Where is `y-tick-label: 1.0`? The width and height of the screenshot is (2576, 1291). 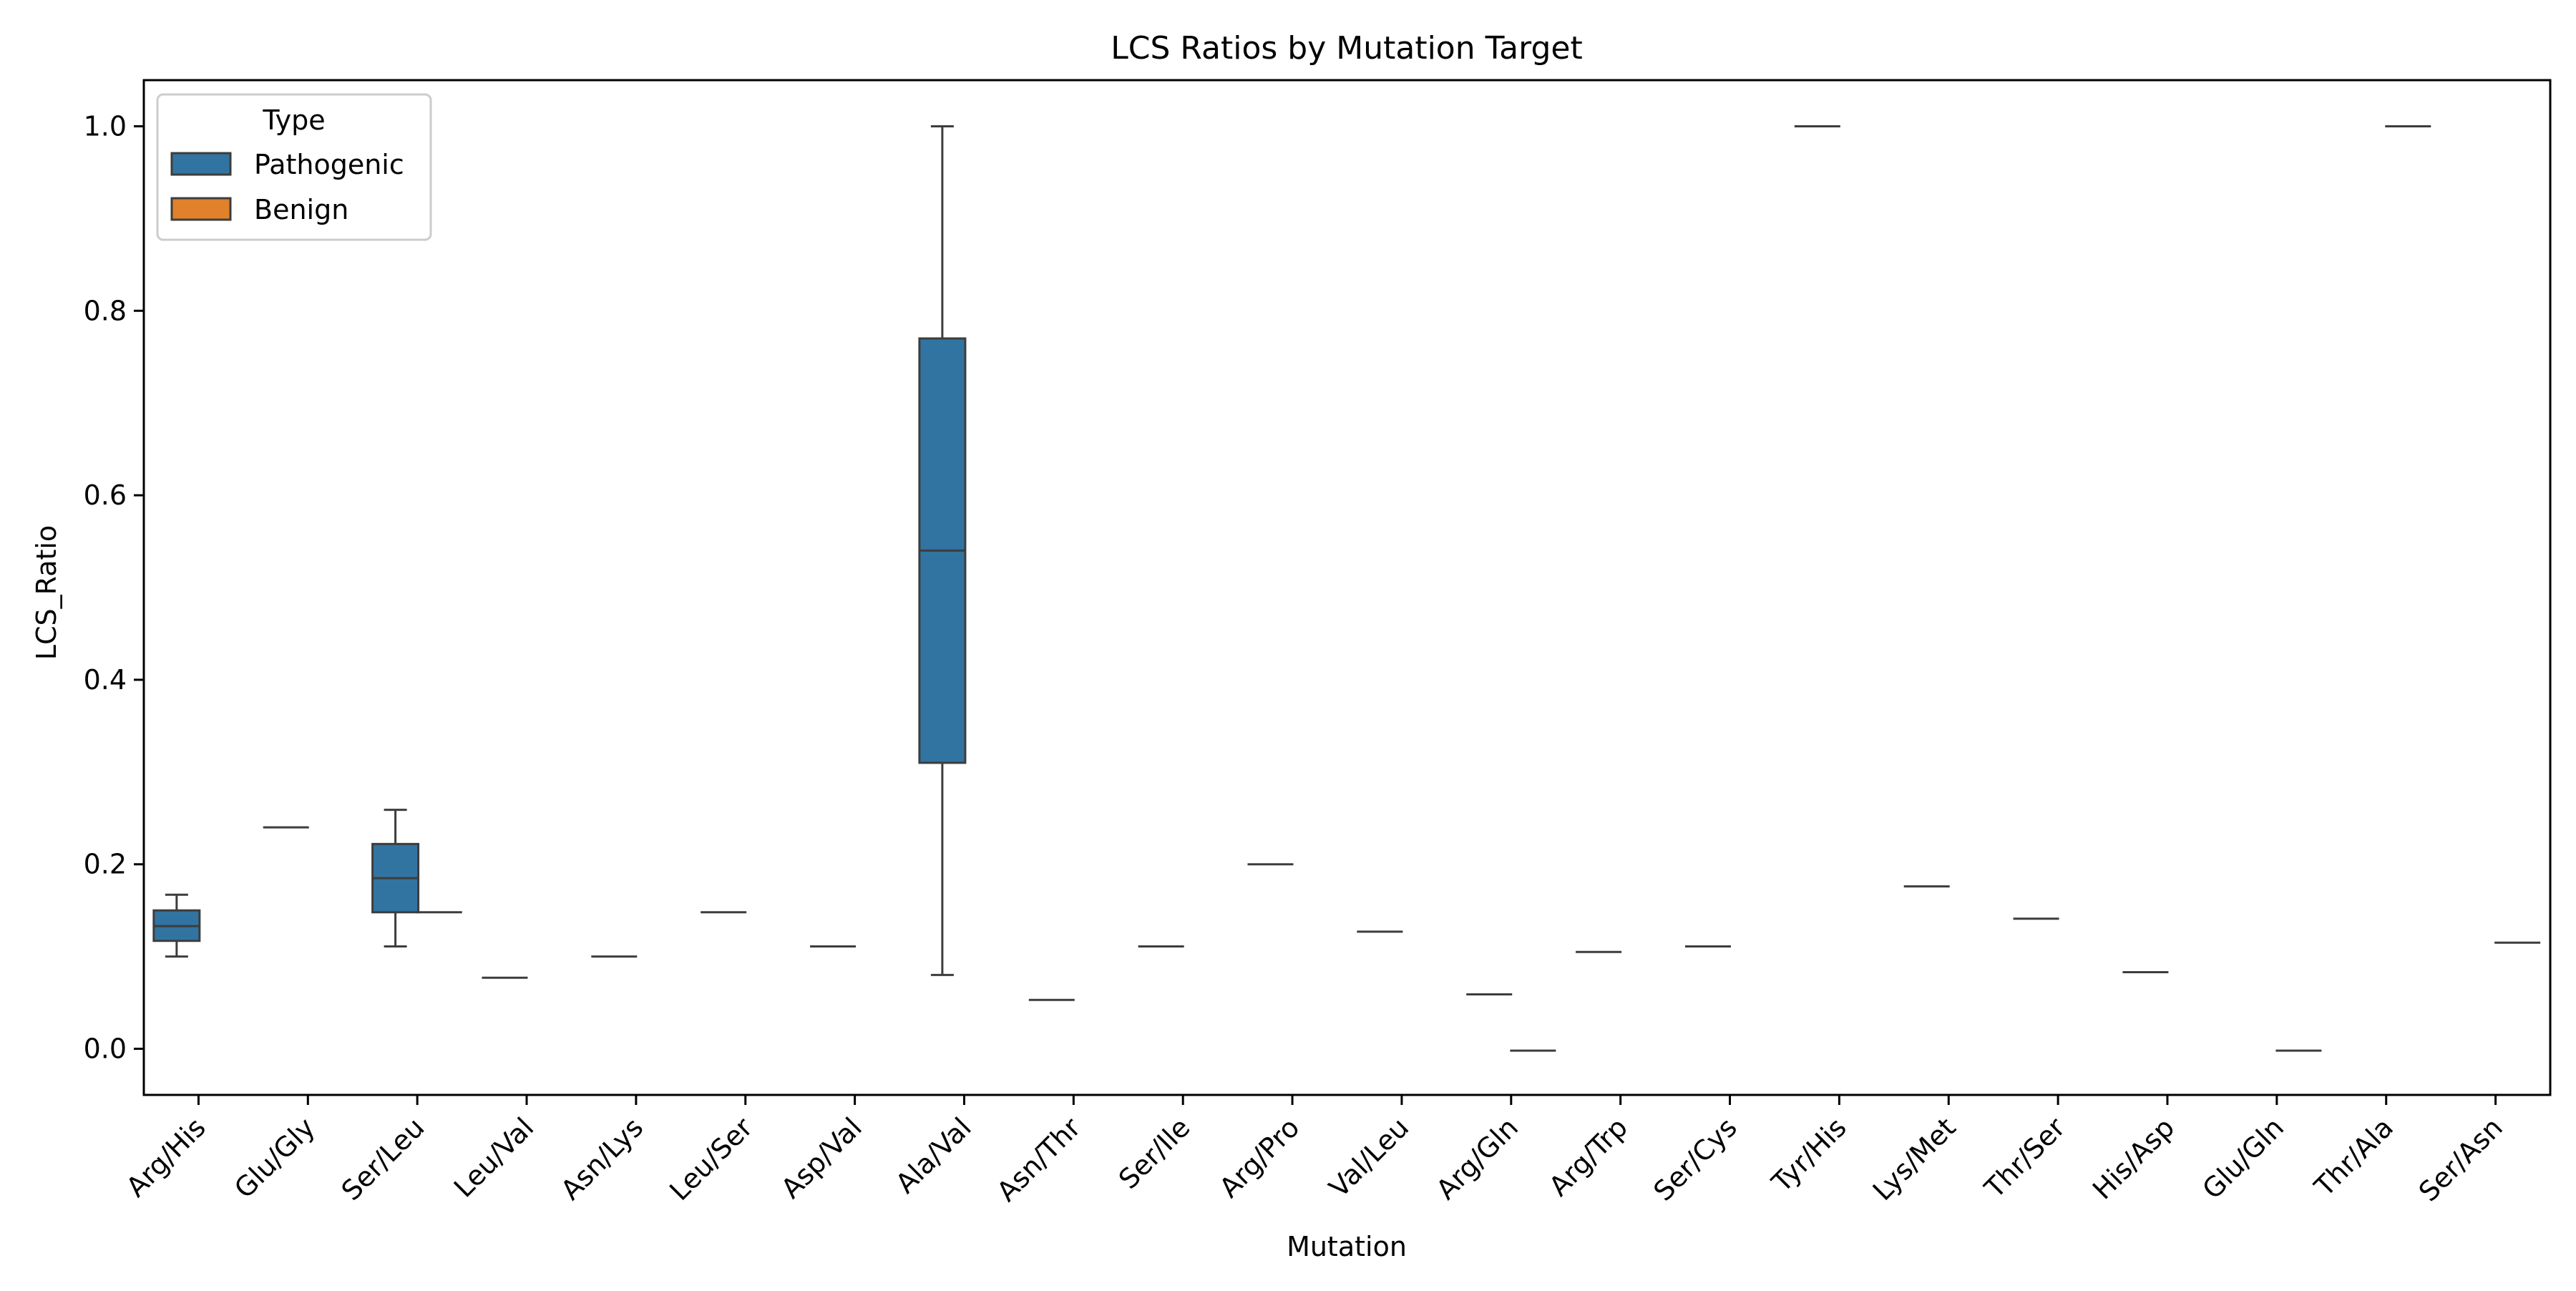 y-tick-label: 1.0 is located at coordinates (105, 126).